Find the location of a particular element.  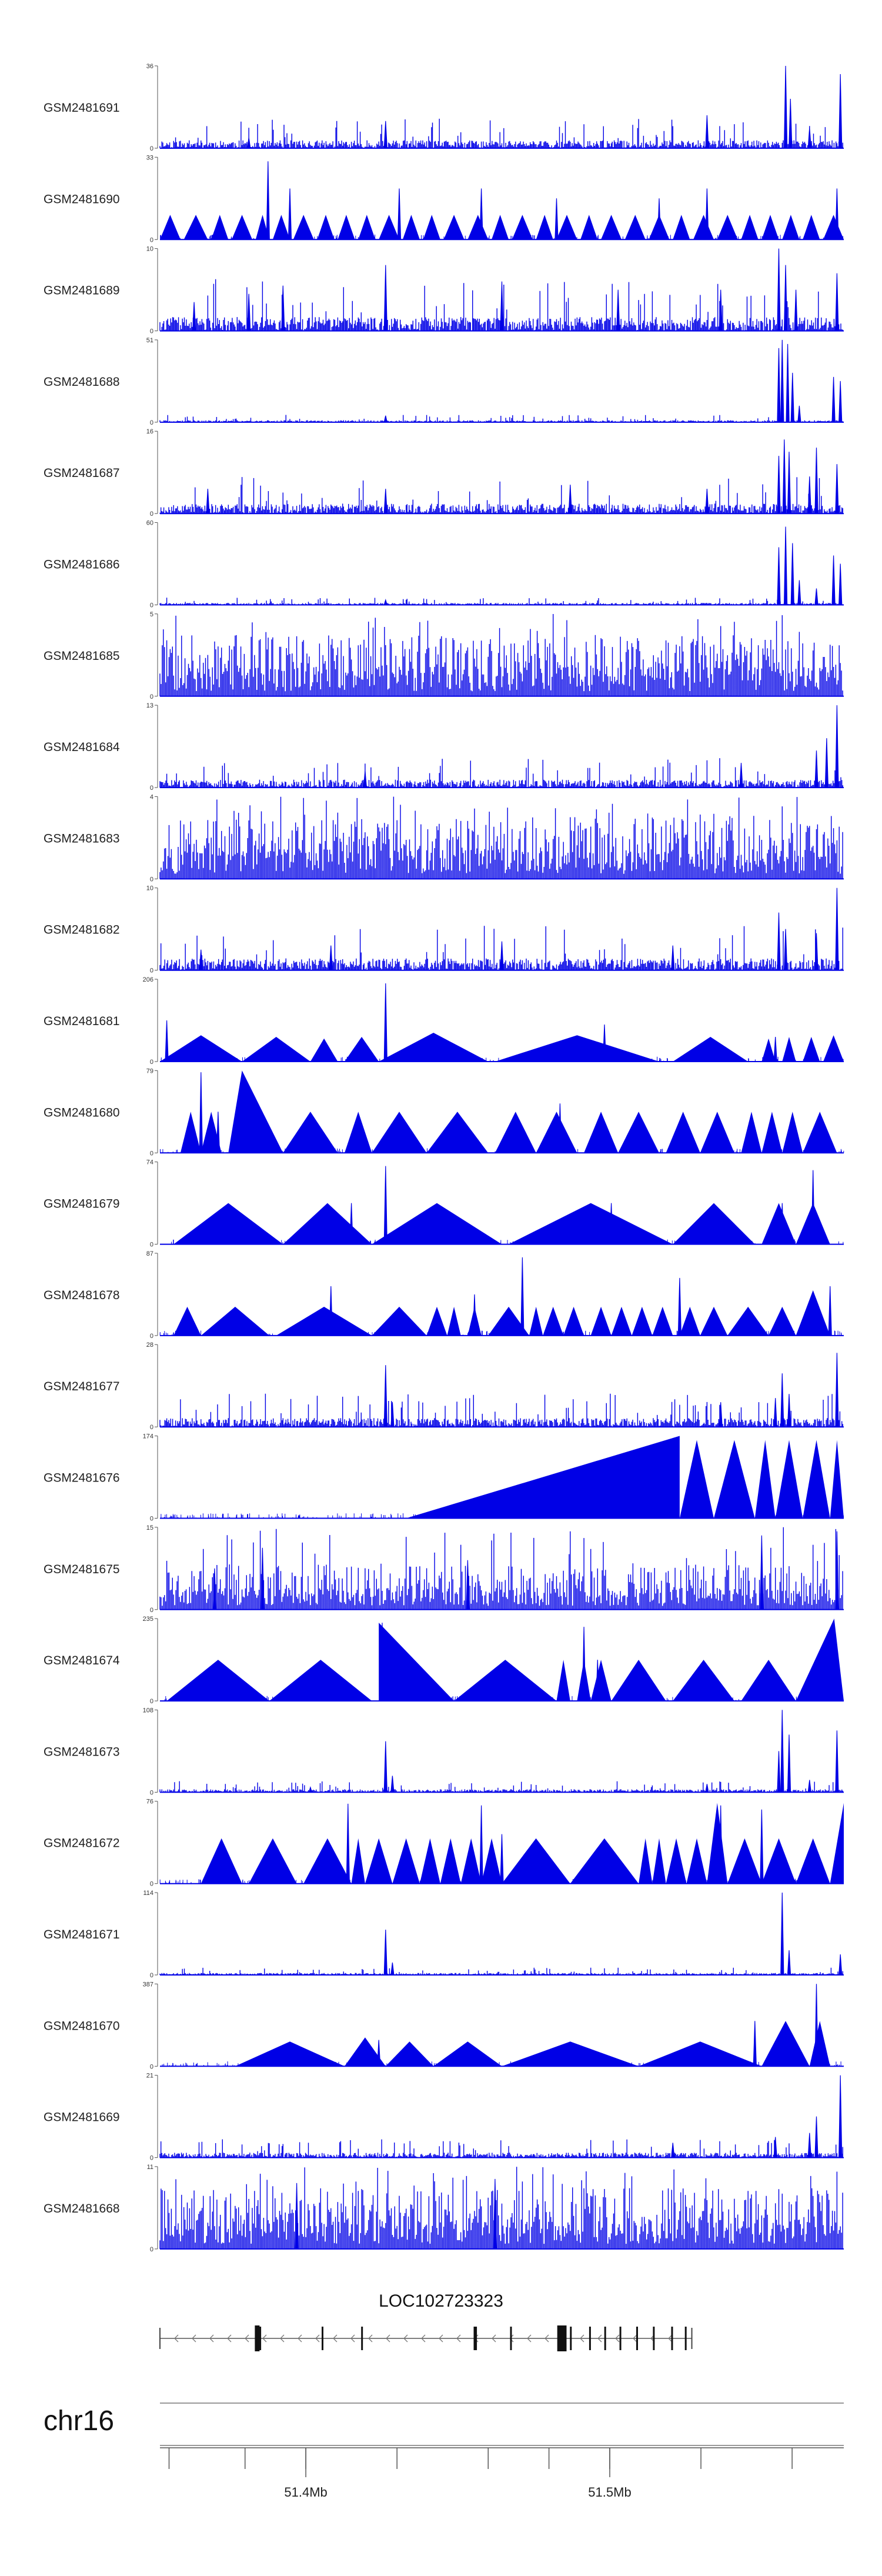

y-max-label: 5 is located at coordinates (151, 614).